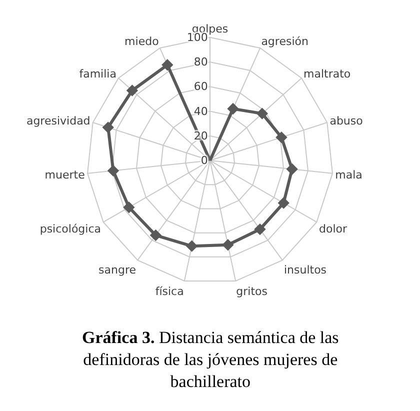 Image resolution: width=420 pixels, height=411 pixels. Describe the element at coordinates (70, 229) in the screenshot. I see `spoke-label: psicológica` at that location.